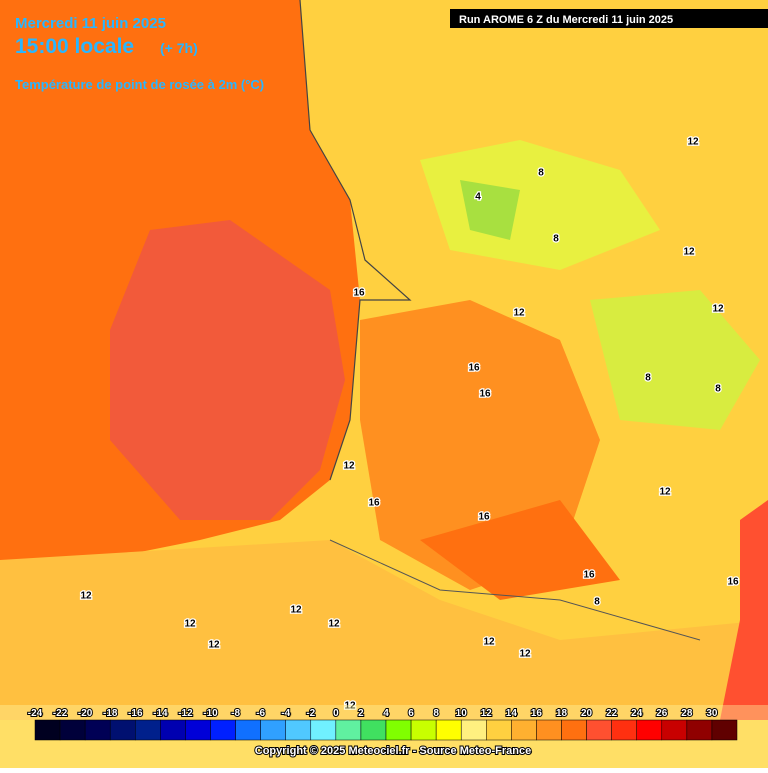  What do you see at coordinates (562, 713) in the screenshot?
I see `colorbar-label: 18` at bounding box center [562, 713].